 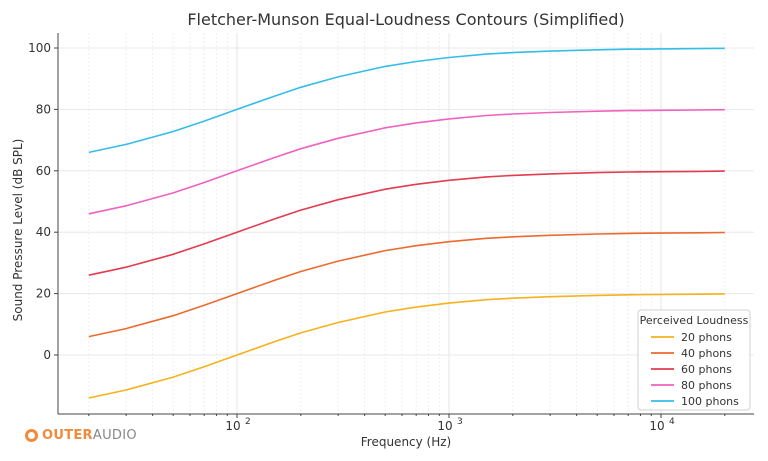 I want to click on at-sign-icon, so click(x=31, y=435).